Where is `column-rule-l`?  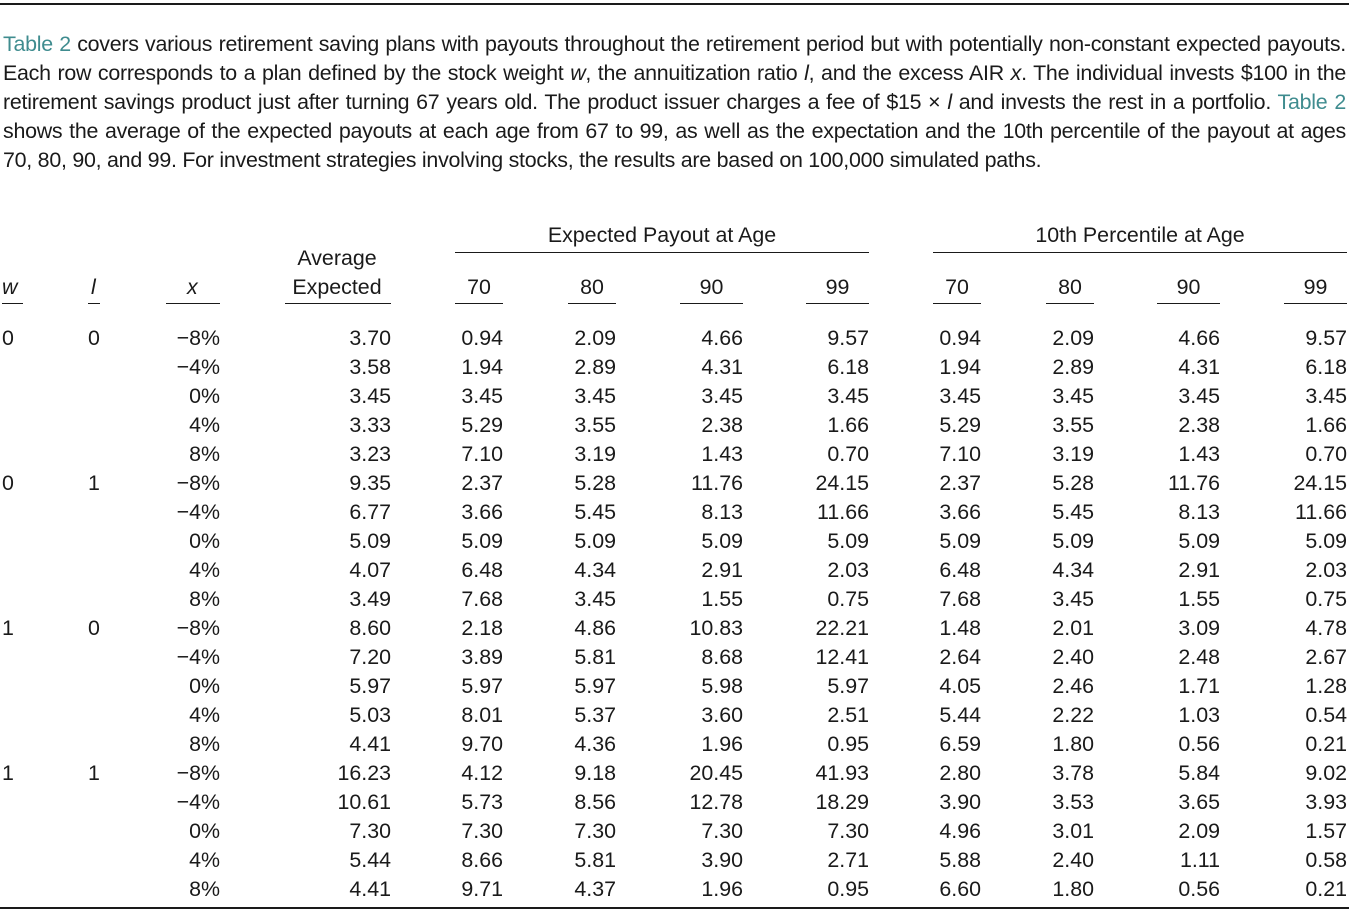
column-rule-l is located at coordinates (94, 303).